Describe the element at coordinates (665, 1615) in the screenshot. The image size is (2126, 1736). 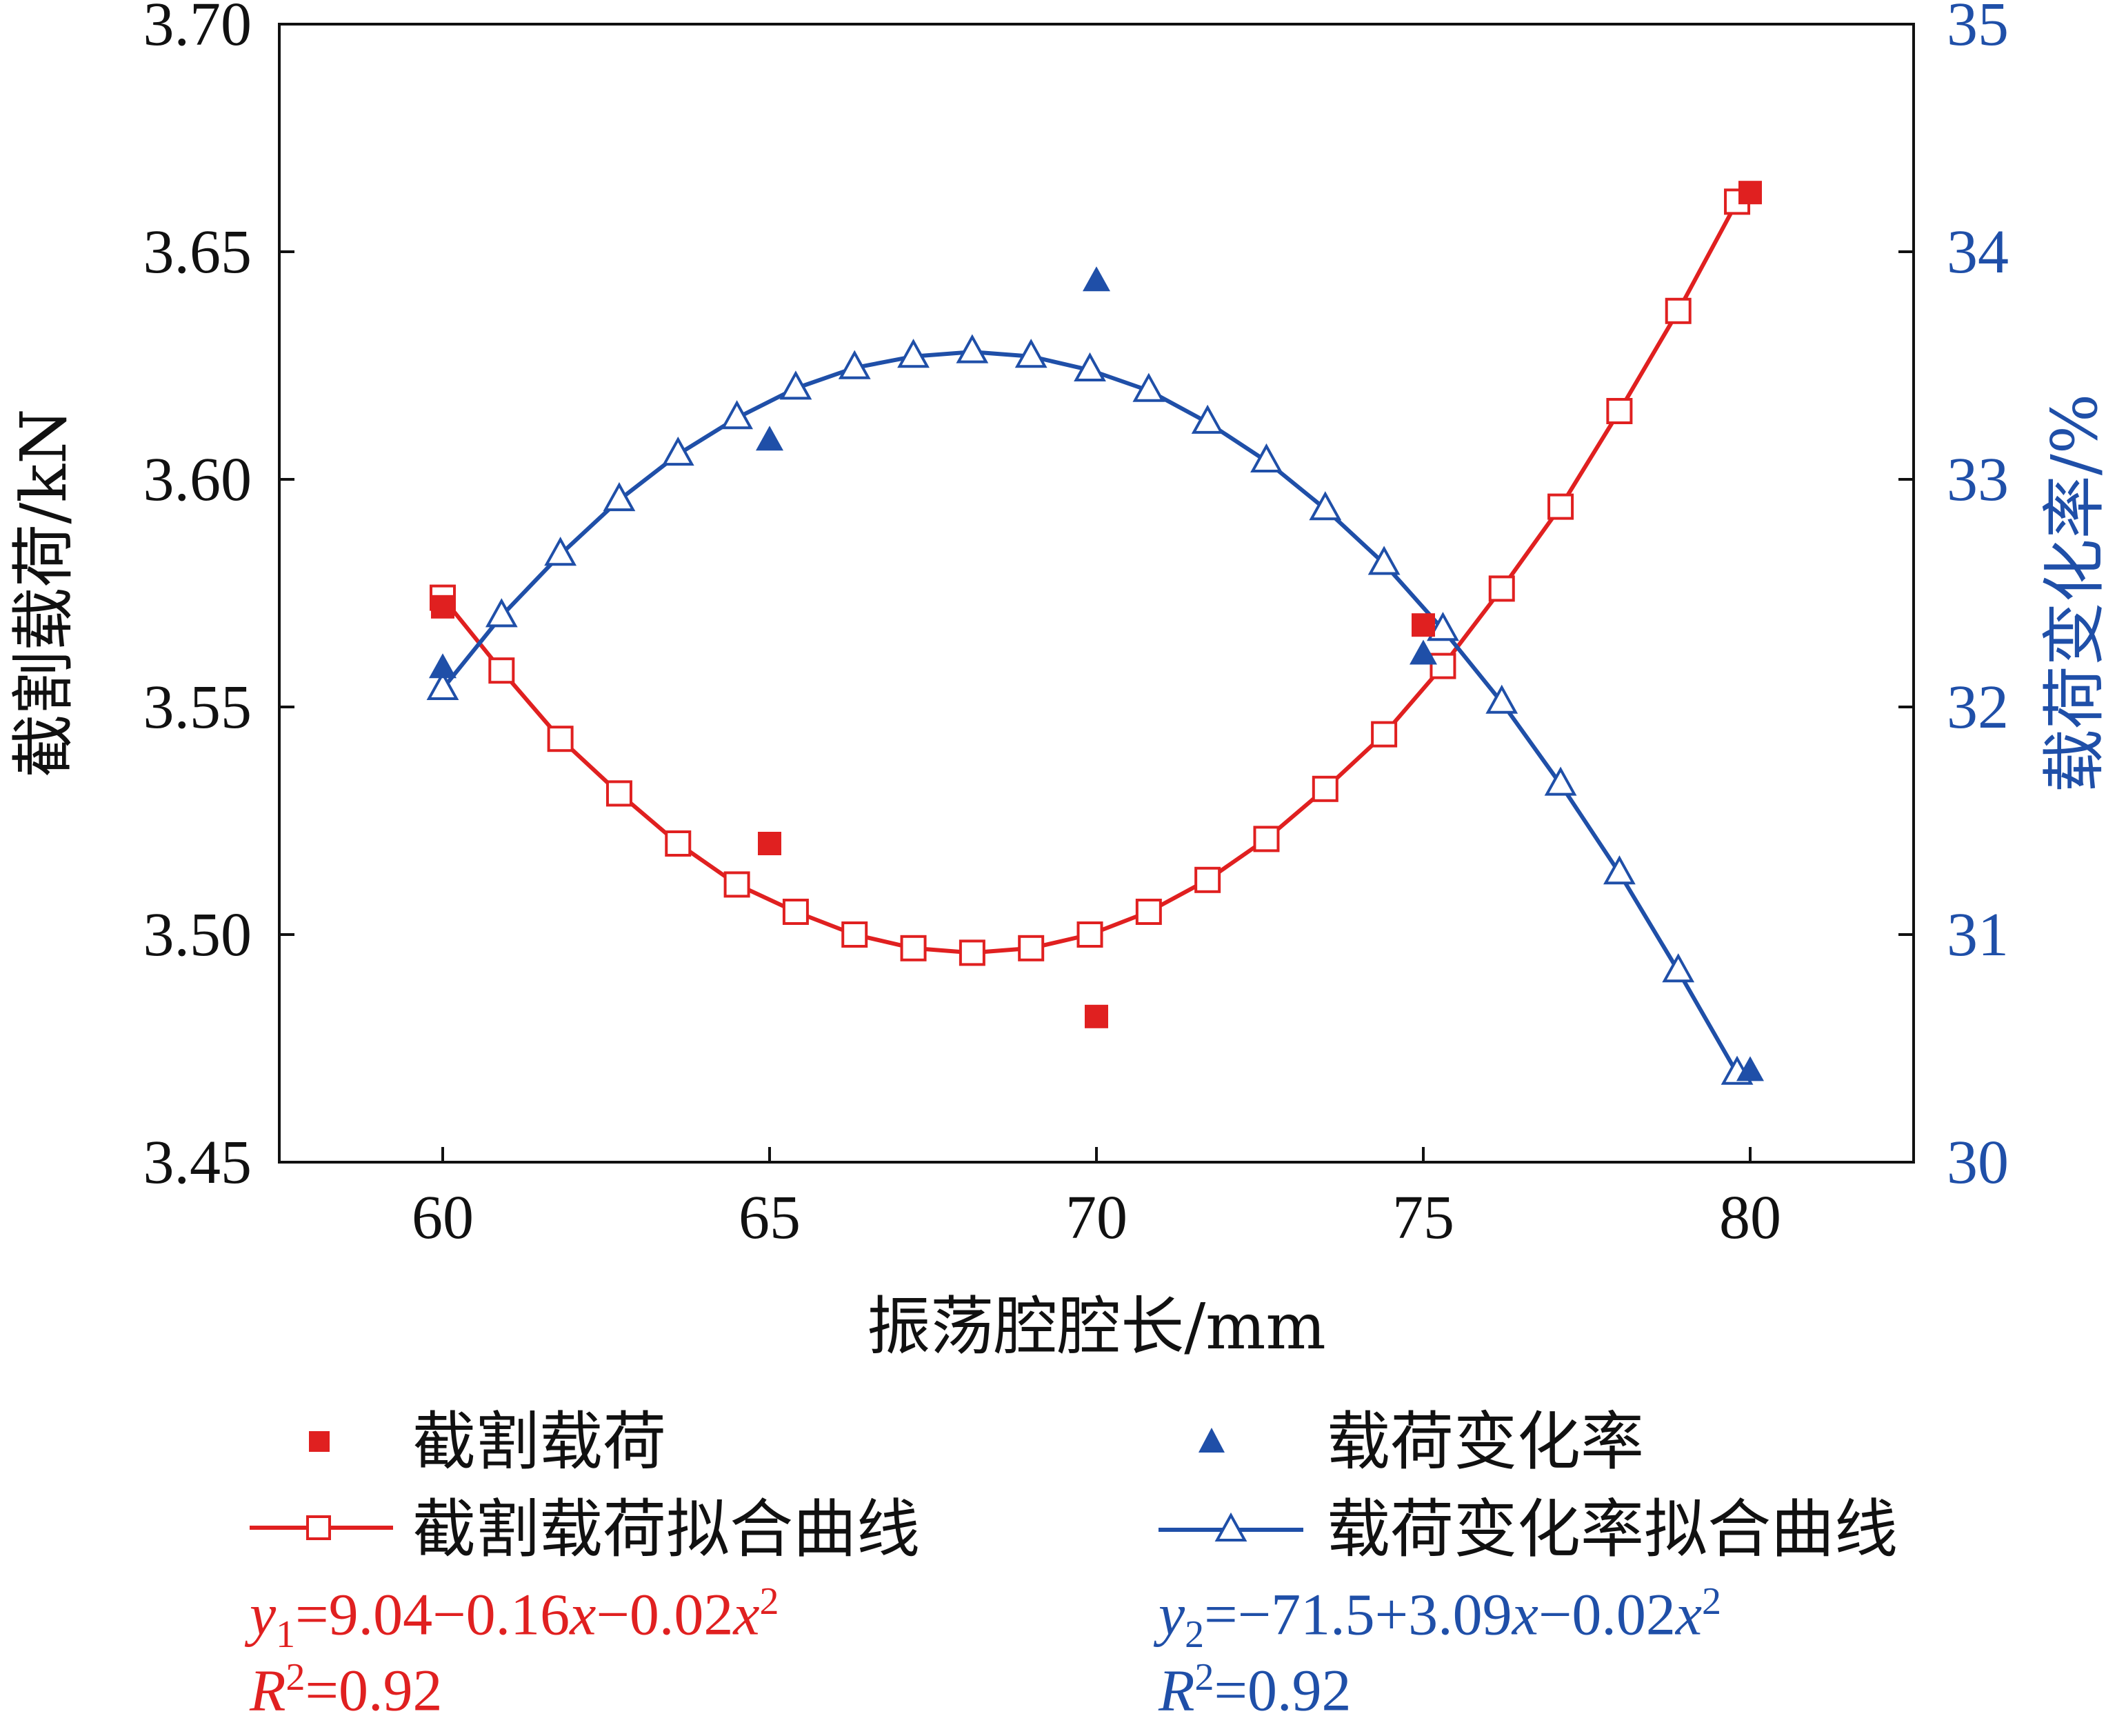
I see `eq1-part-b: −0.02` at that location.